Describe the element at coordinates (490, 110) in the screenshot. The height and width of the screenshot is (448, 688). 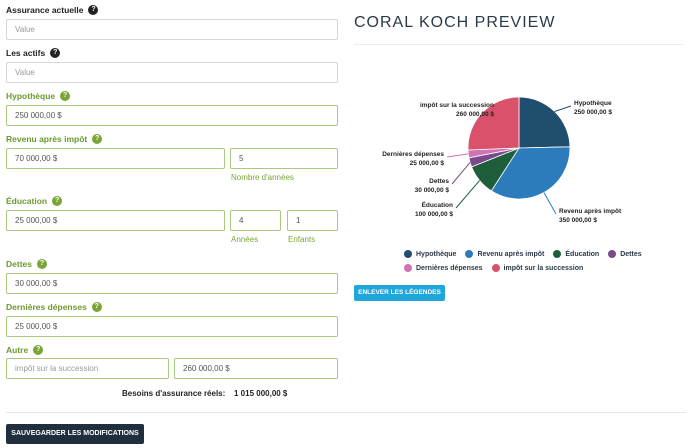
I see `pie-leader-impot-sur-la-succession` at that location.